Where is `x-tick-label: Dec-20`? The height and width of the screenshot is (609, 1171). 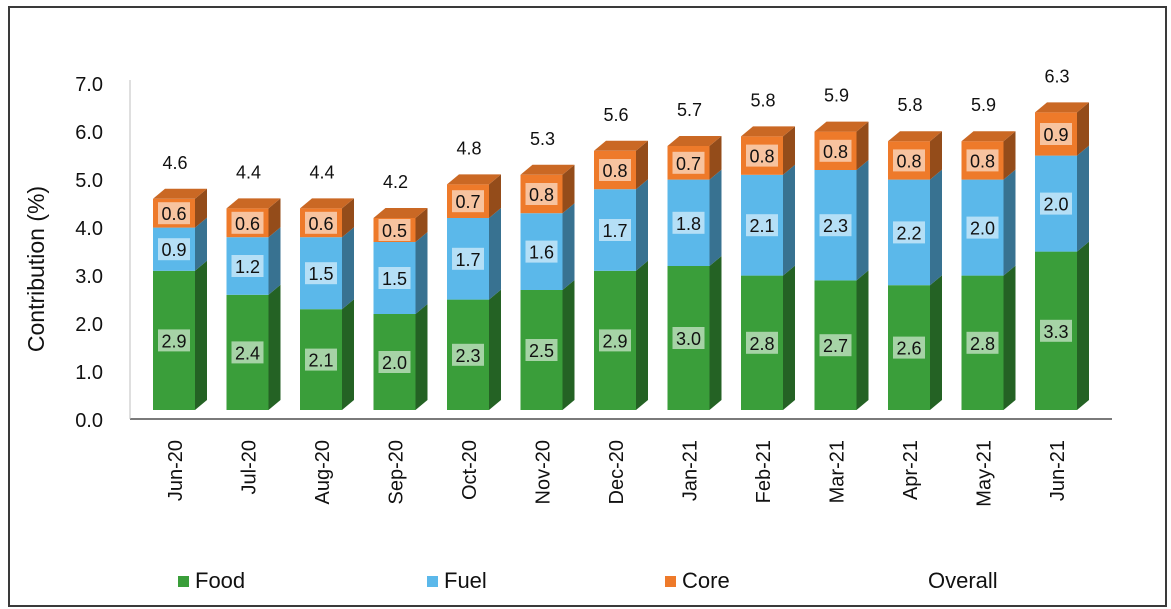 x-tick-label: Dec-20 is located at coordinates (617, 472).